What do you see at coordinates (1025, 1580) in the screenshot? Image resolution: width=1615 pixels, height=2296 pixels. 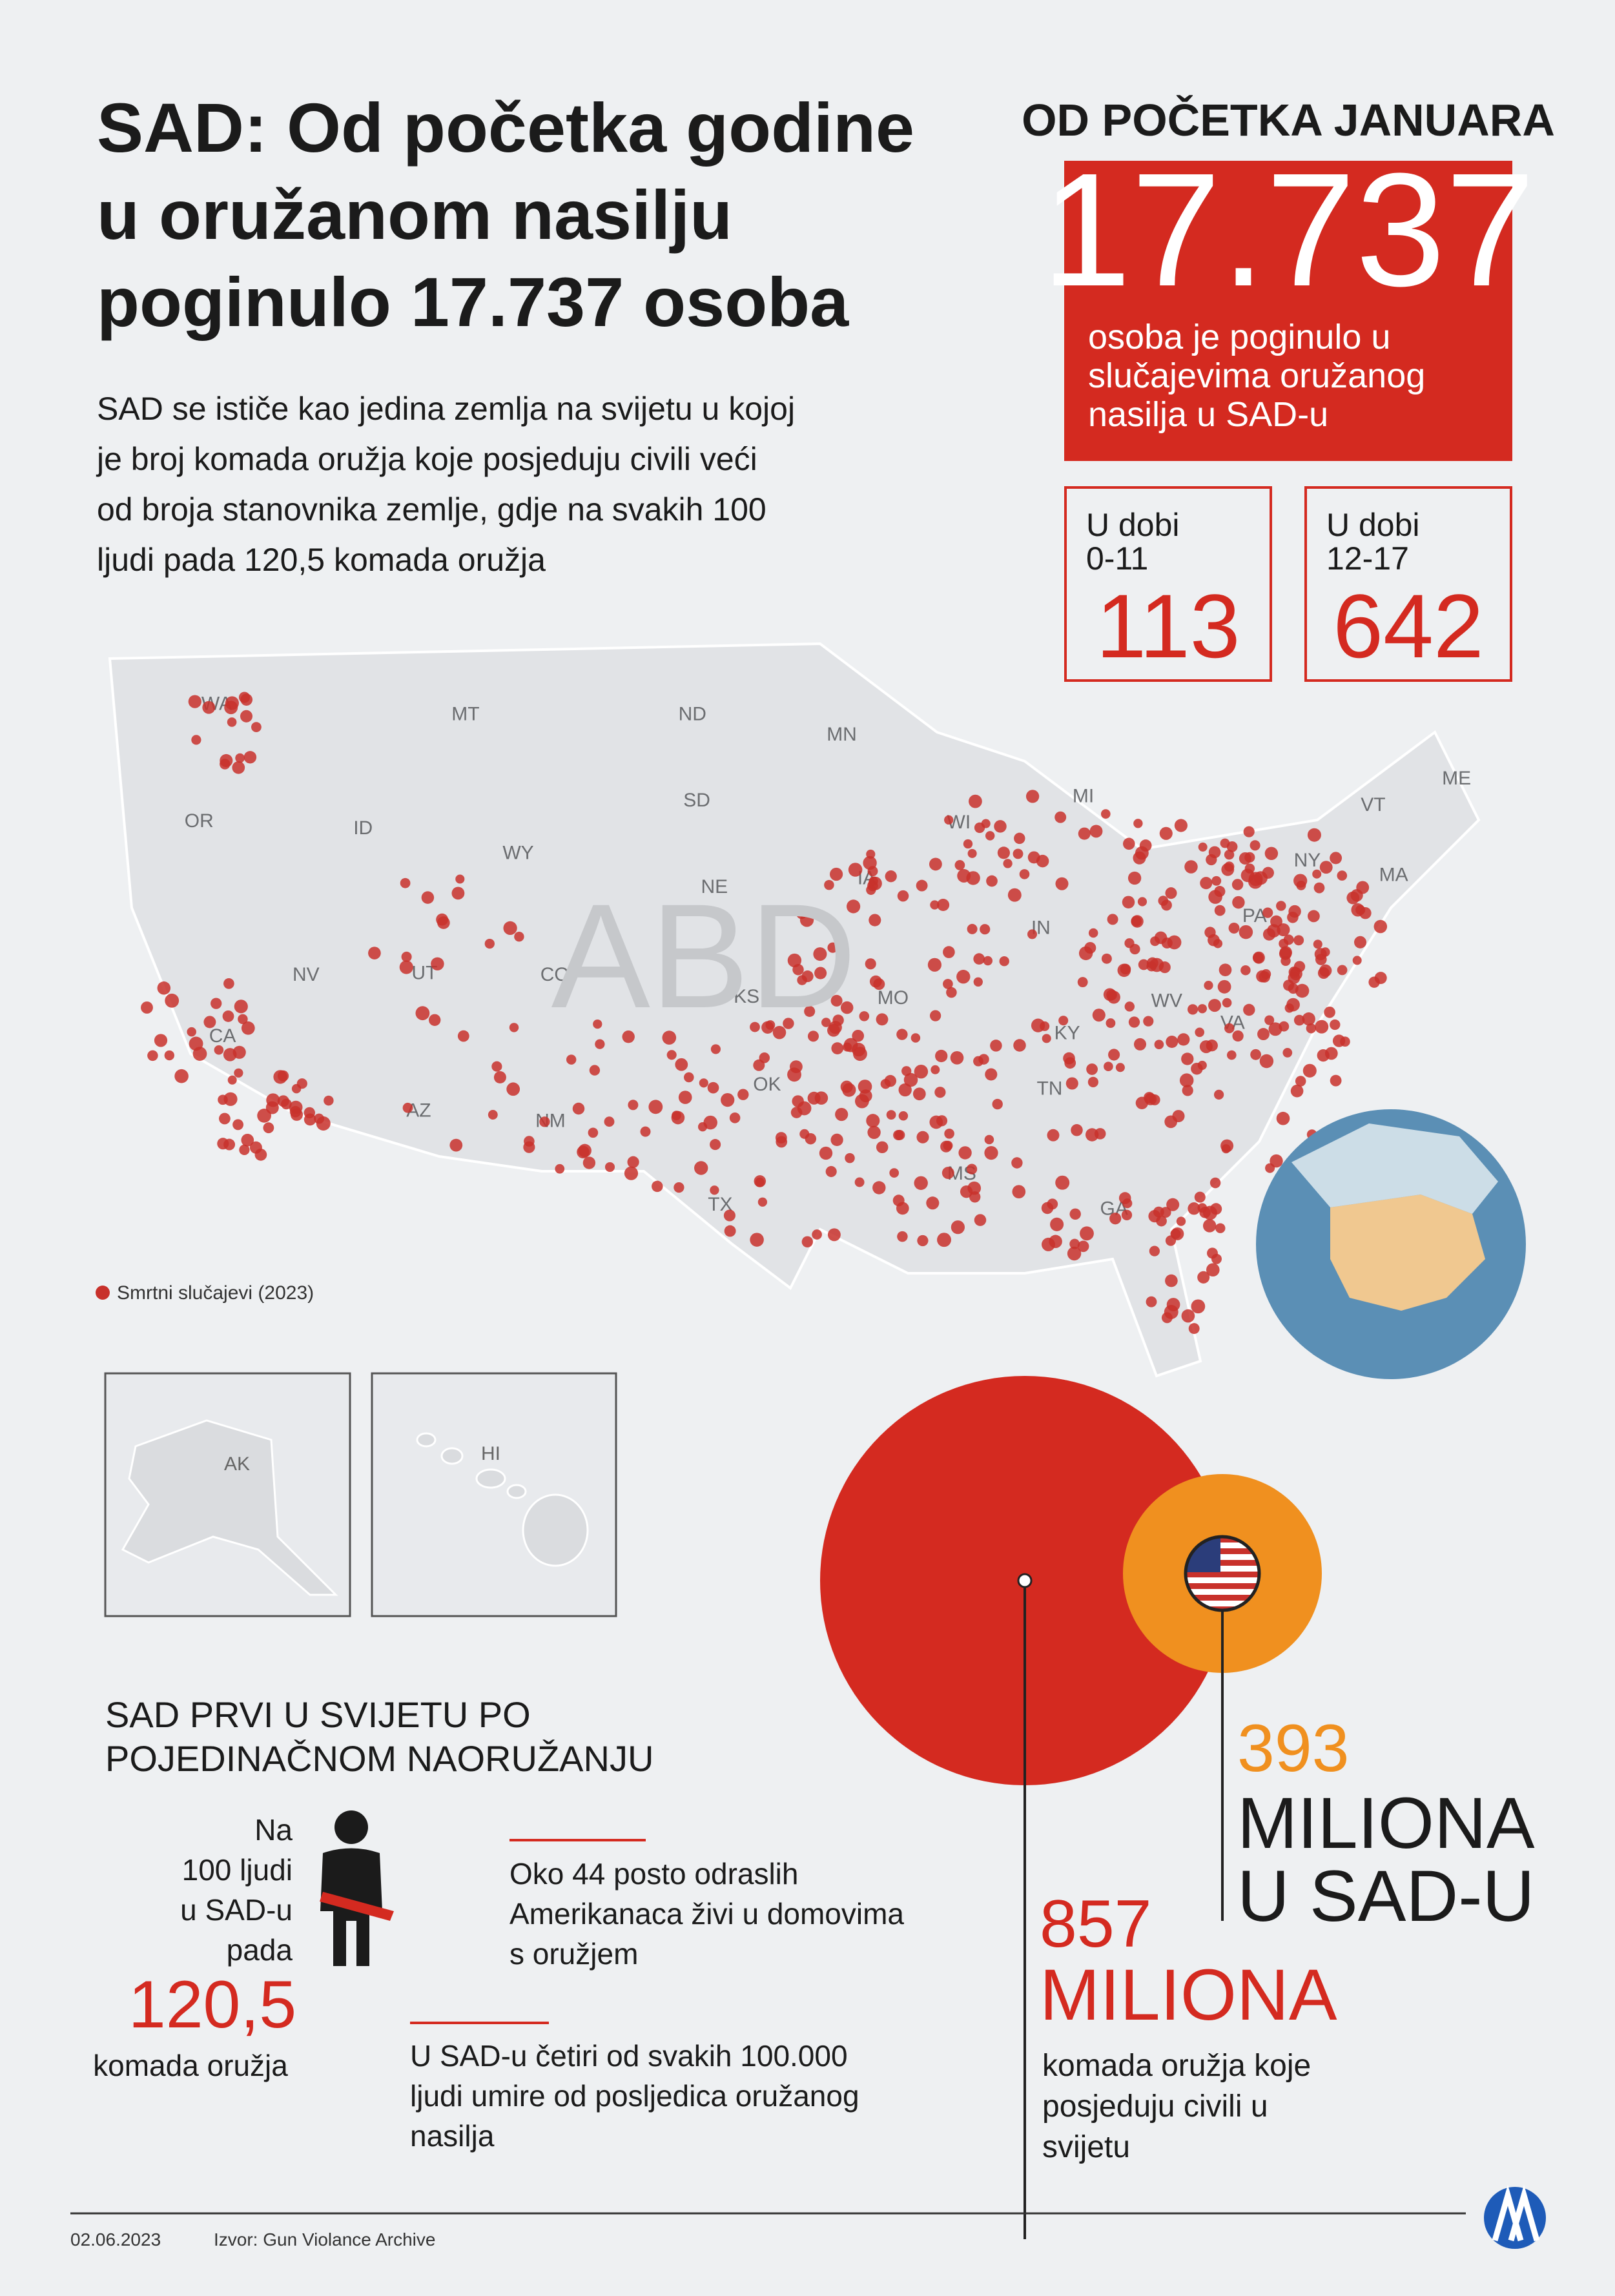 I see `world-dot` at bounding box center [1025, 1580].